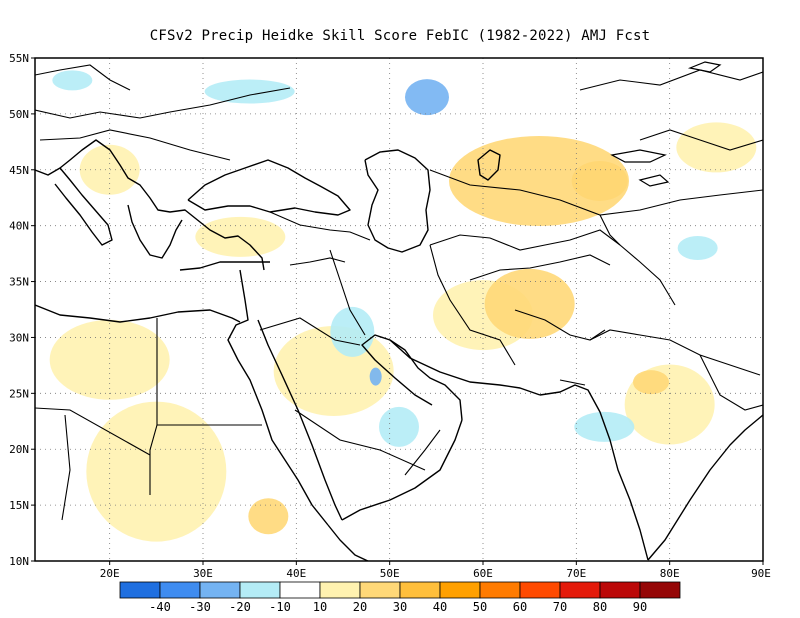 The width and height of the screenshot is (800, 618). I want to click on colorbar-labels: -40 -30 -20 -10 10 20 30 40 50 60 70 80 90, so click(398, 607).